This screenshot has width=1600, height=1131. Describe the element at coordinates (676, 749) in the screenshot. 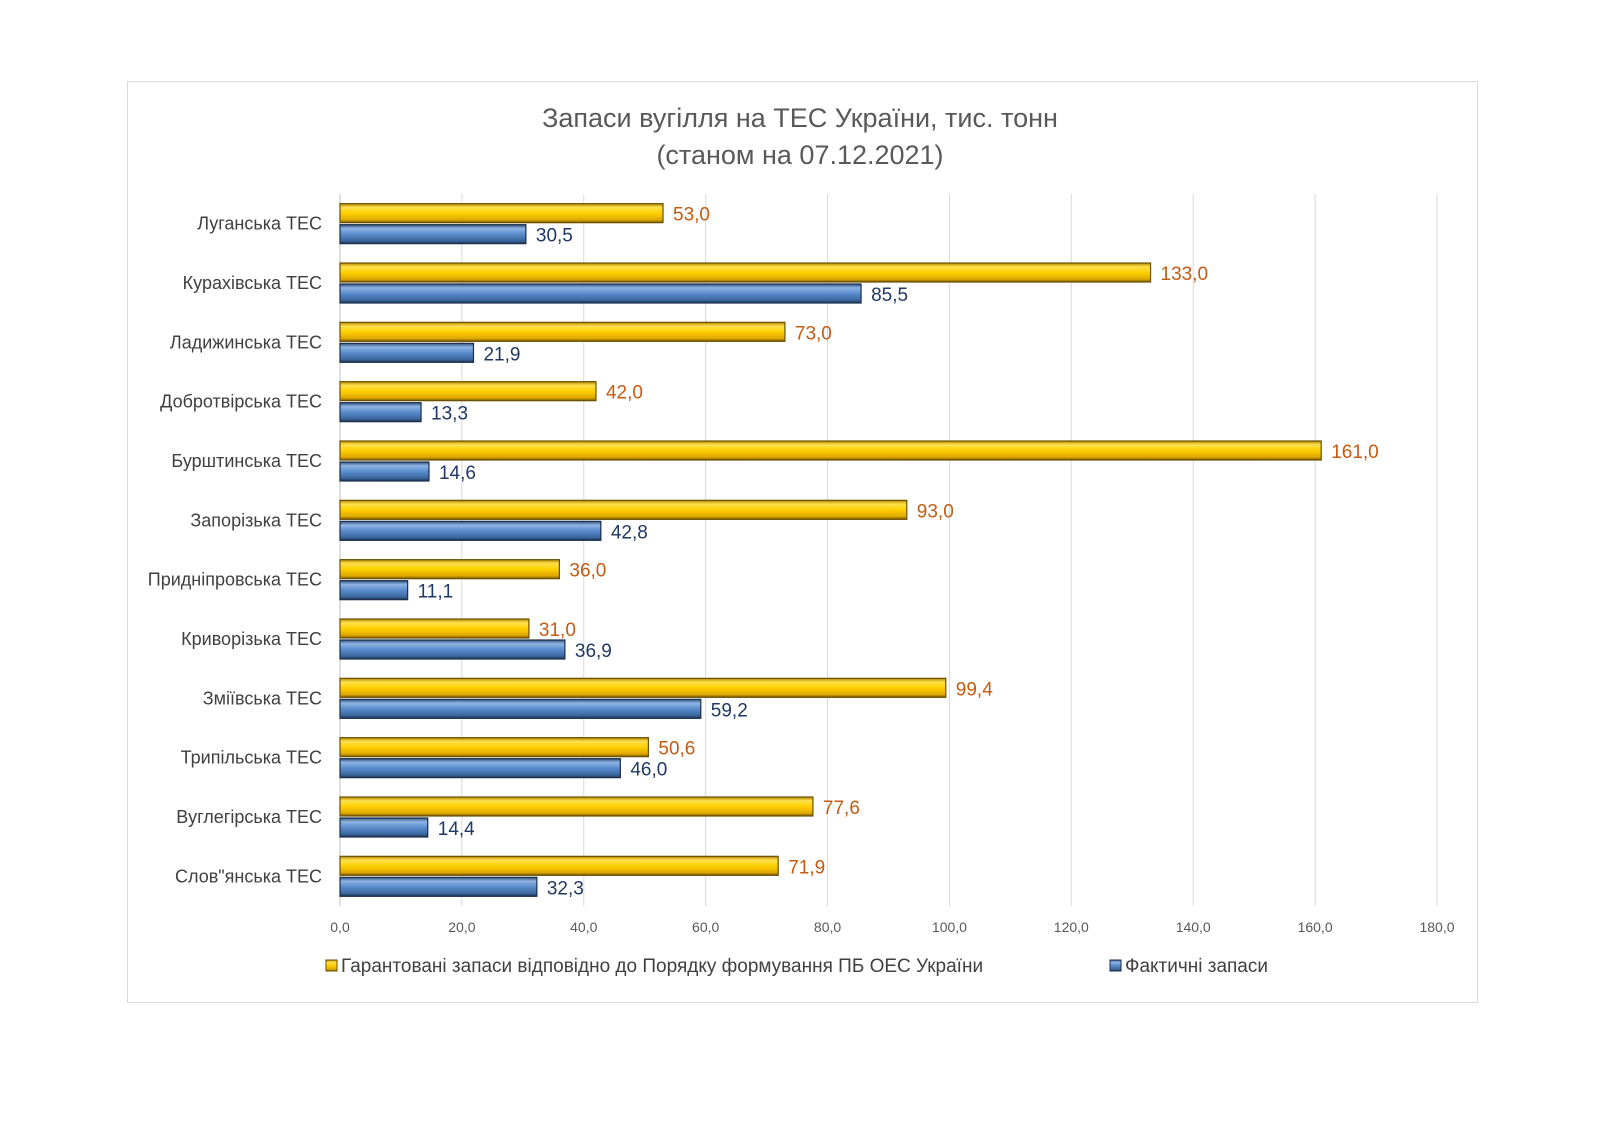

I see `data-label: 50,6` at that location.